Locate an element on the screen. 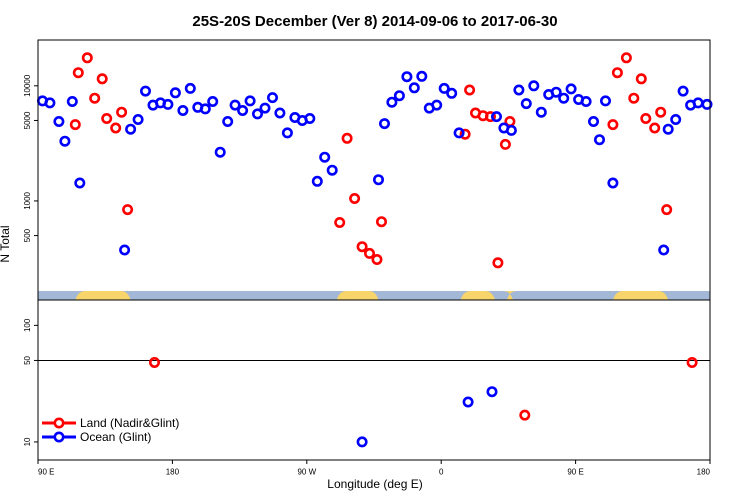 This screenshot has width=750, height=500. legend-ocean-marker is located at coordinates (59, 437).